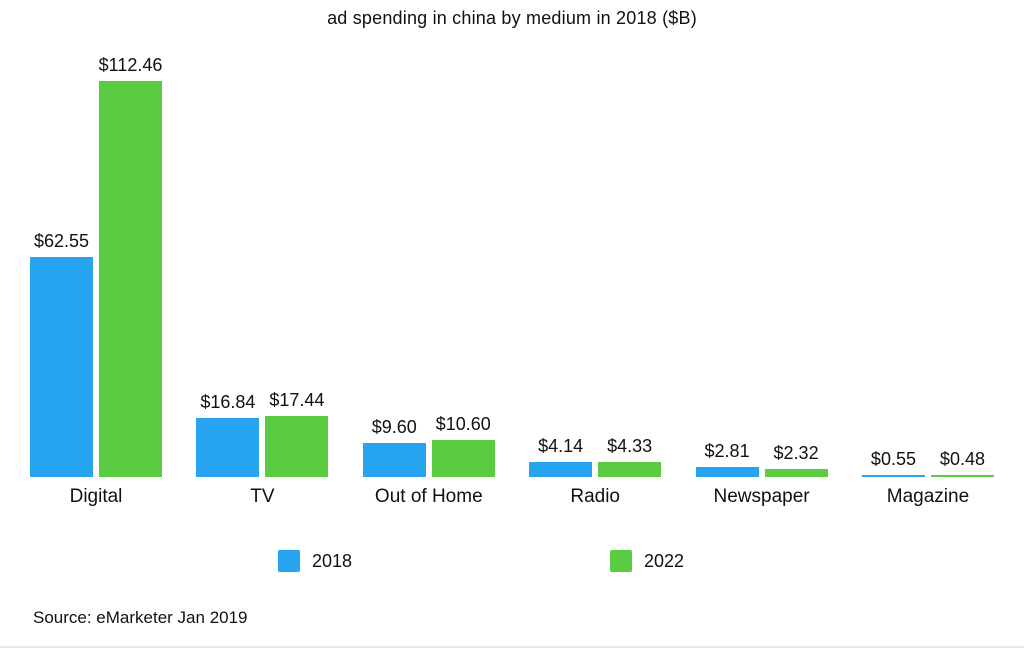 The height and width of the screenshot is (653, 1024). Describe the element at coordinates (262, 448) in the screenshot. I see `bar-group-tv: $16.84 $17.44 TV` at that location.